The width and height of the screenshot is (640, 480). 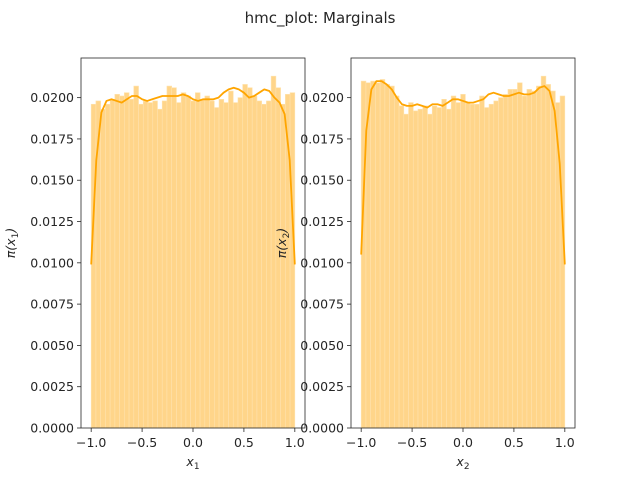 What do you see at coordinates (193, 442) in the screenshot?
I see `x-tick-label: 0.0` at bounding box center [193, 442].